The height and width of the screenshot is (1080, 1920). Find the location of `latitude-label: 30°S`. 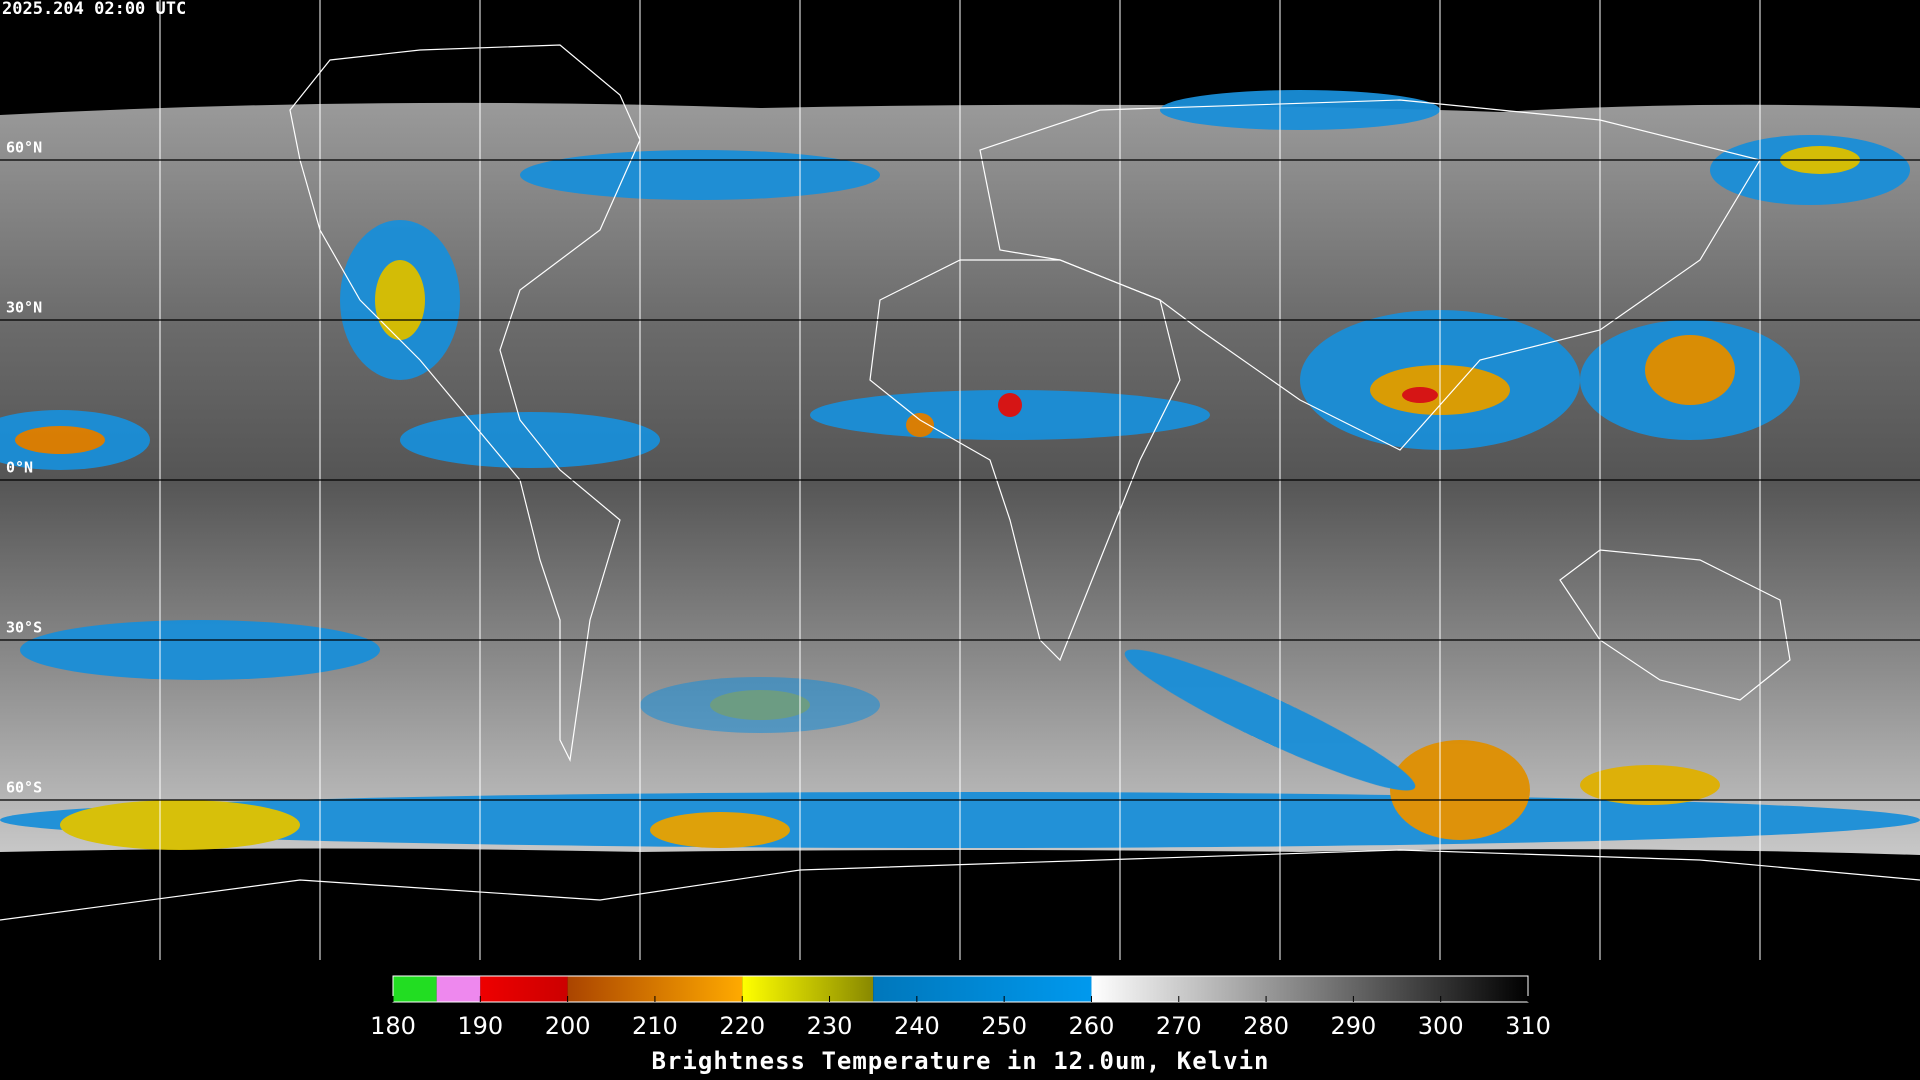

latitude-label: 30°S is located at coordinates (24, 628).